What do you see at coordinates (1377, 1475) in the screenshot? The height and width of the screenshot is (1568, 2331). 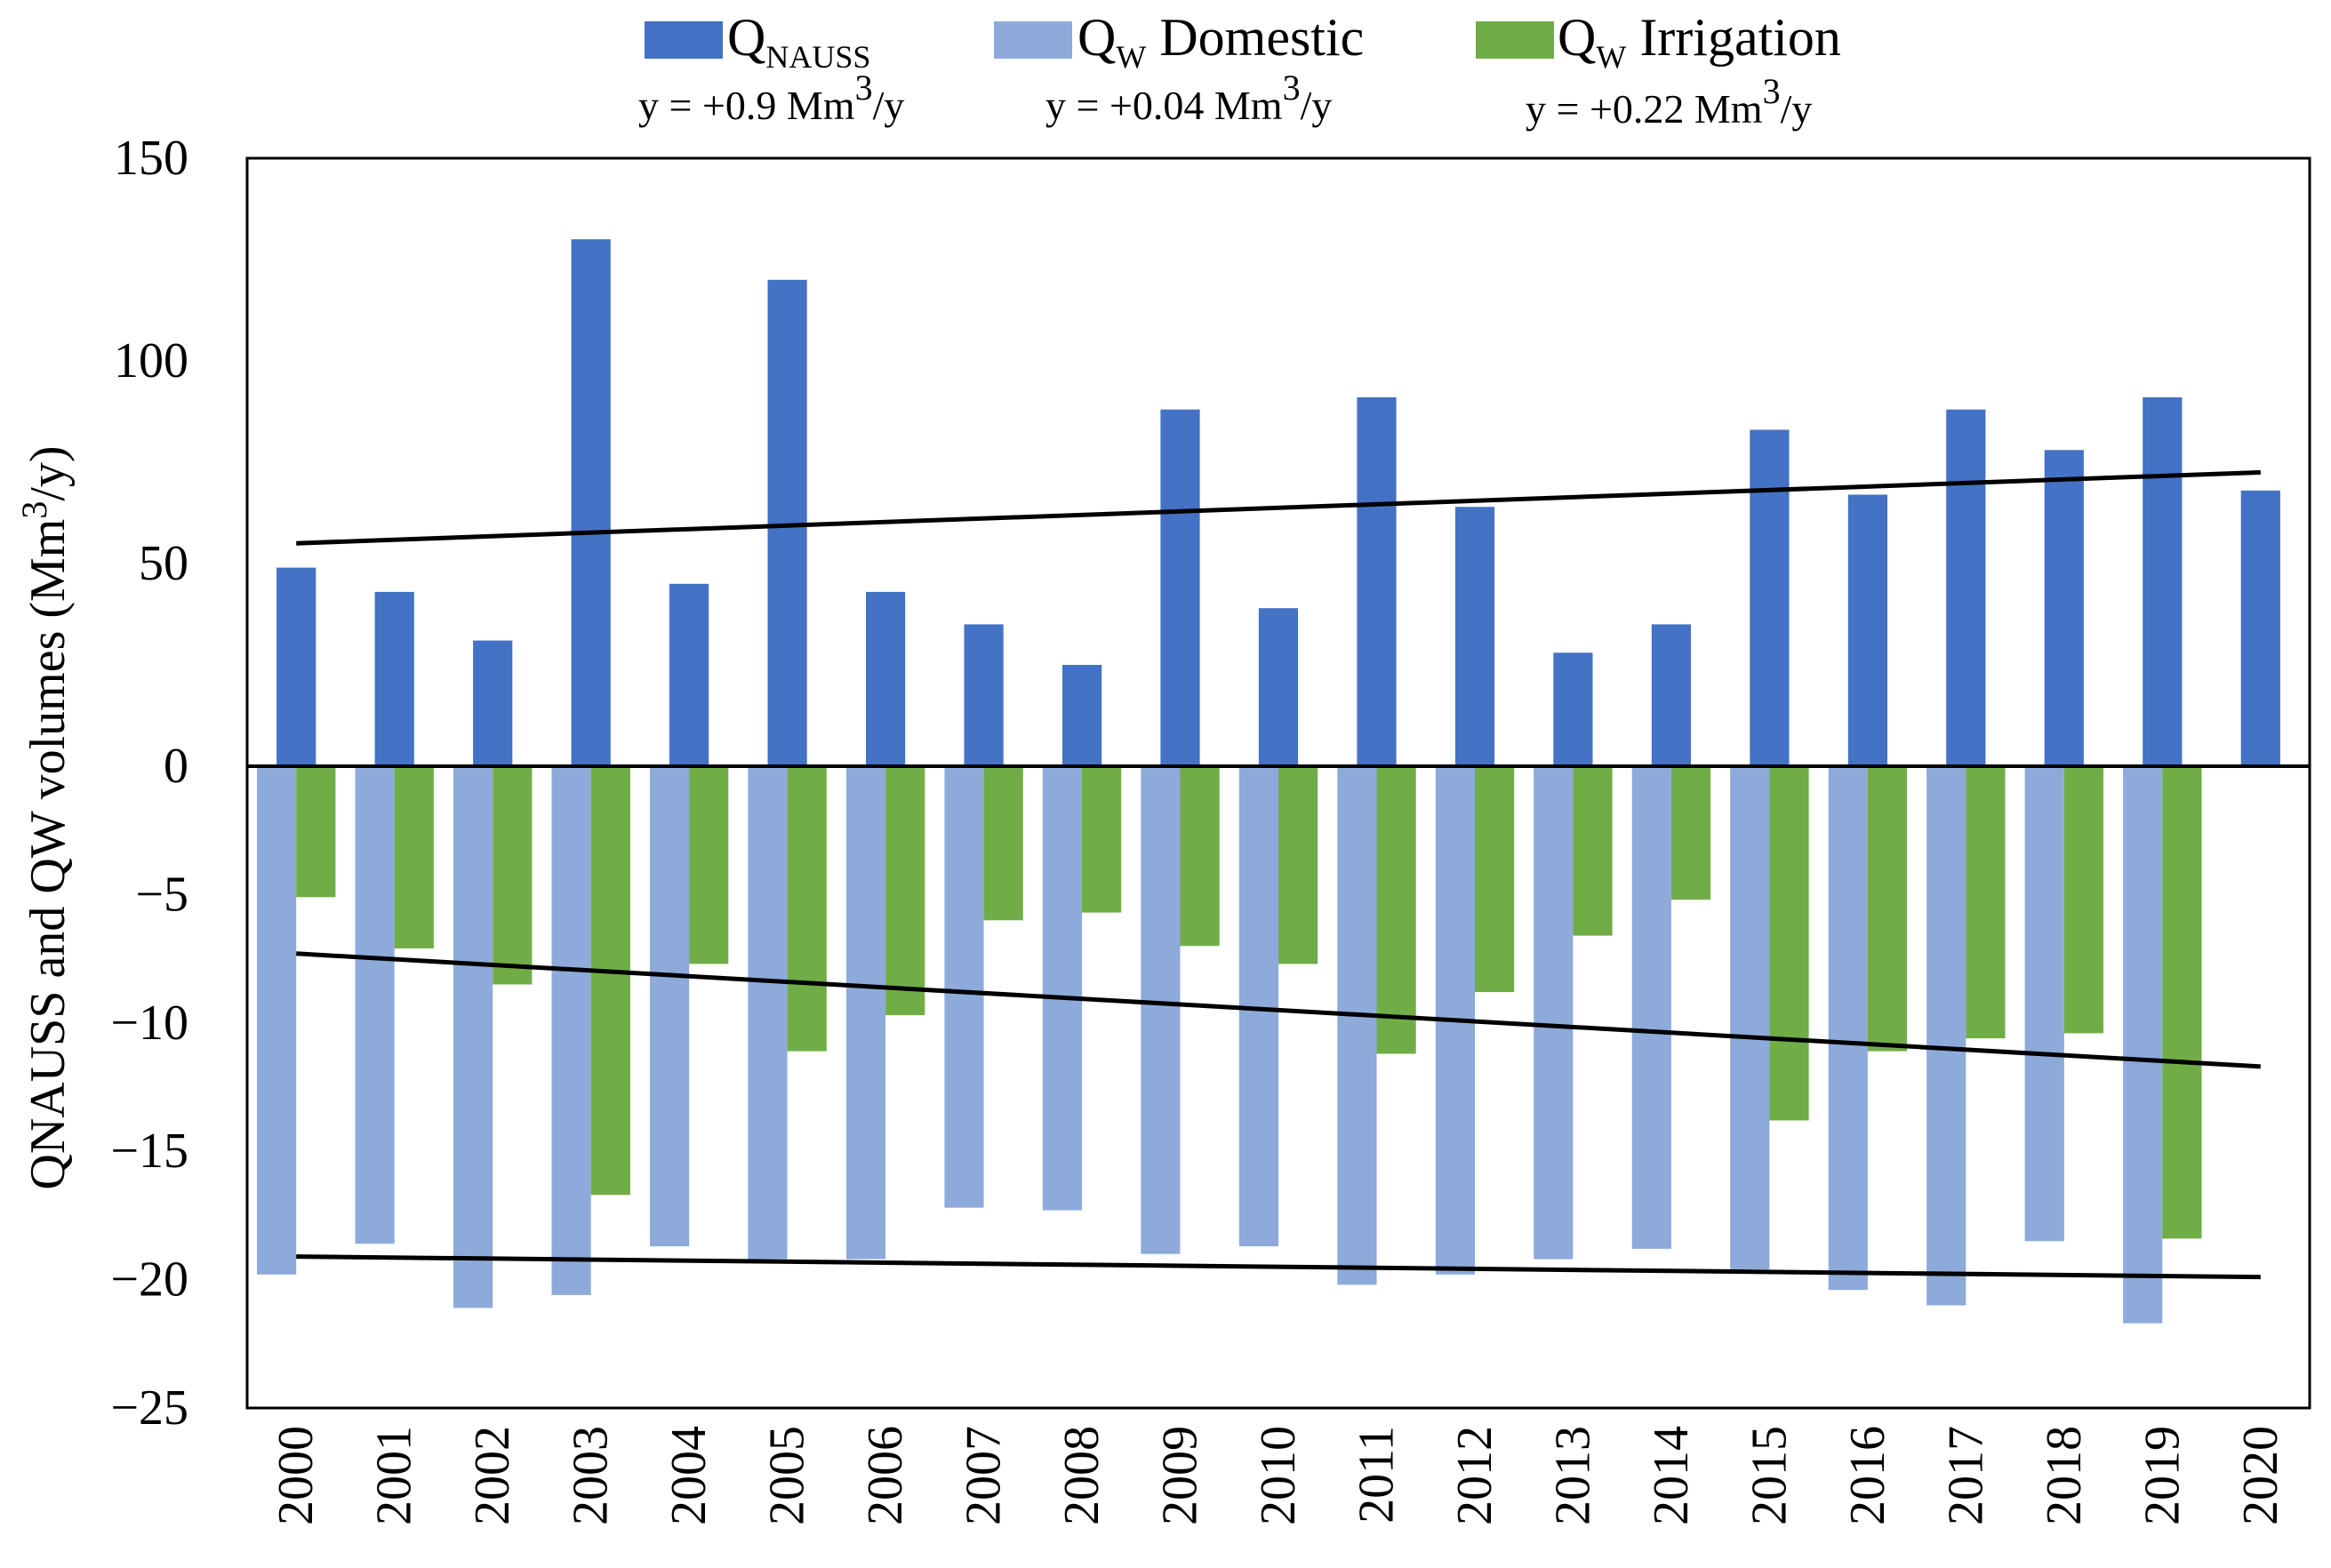 I see `x-tick-label: 2011` at bounding box center [1377, 1475].